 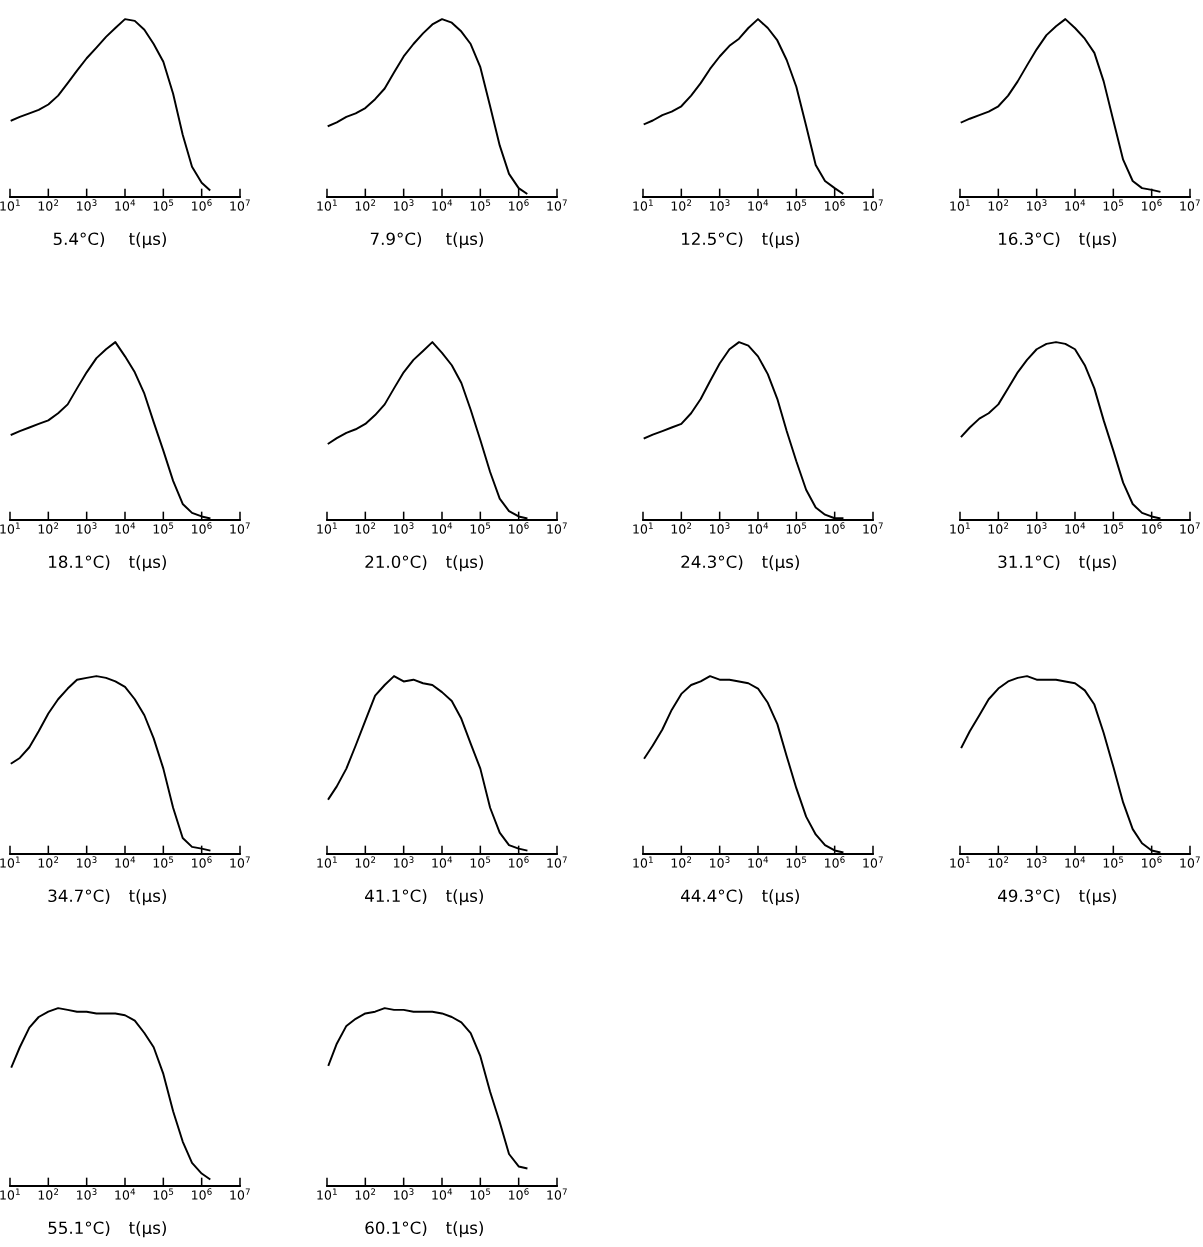 I want to click on text: 41.1°C), so click(x=396, y=897).